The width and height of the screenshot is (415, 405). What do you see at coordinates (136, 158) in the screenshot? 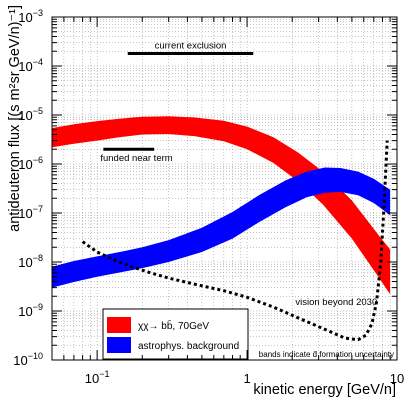
I see `near-term-label: funded near term` at bounding box center [136, 158].